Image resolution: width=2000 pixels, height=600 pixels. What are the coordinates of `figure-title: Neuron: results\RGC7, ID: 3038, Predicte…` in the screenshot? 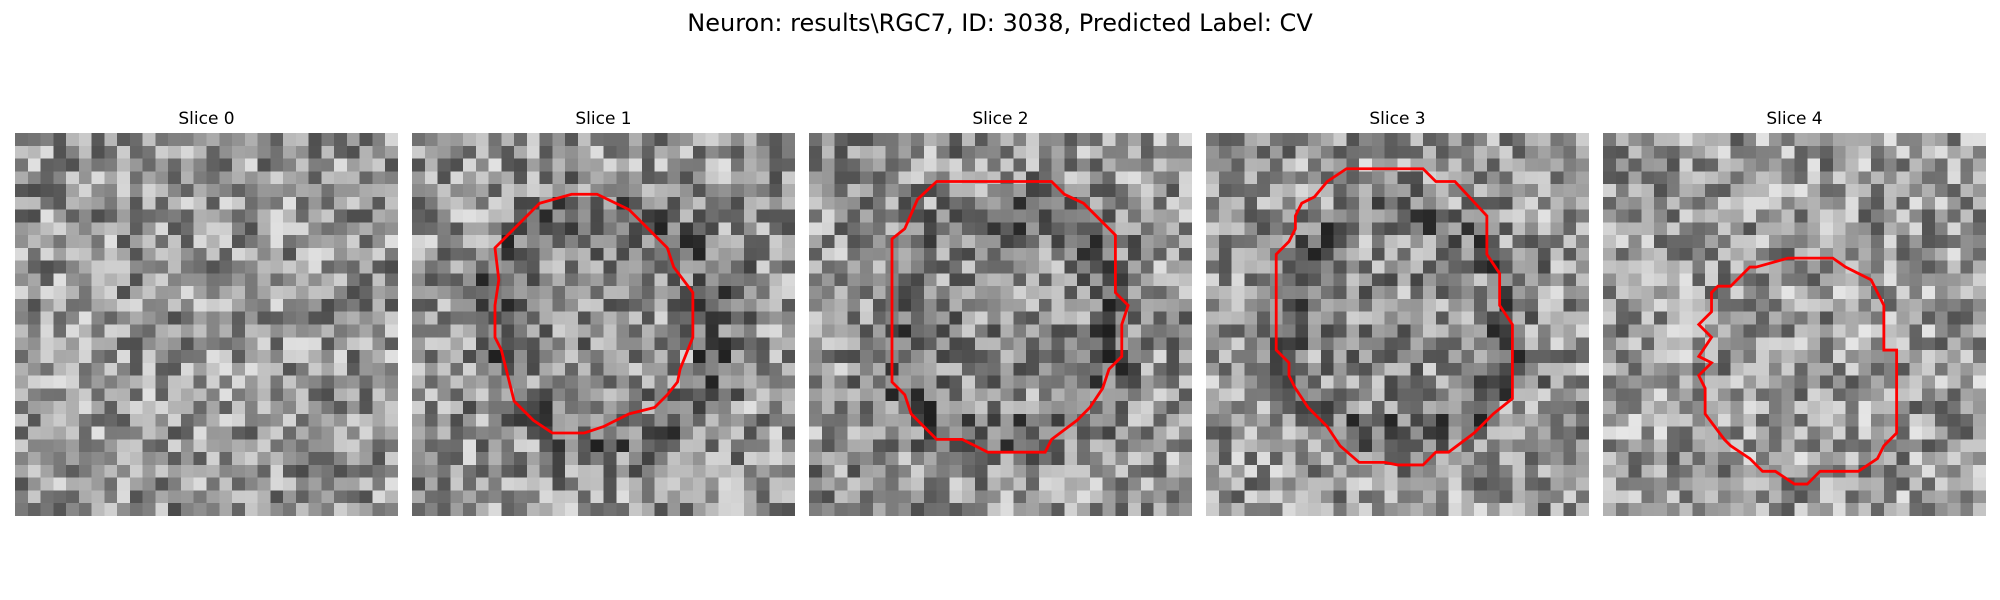 It's located at (1000, 23).